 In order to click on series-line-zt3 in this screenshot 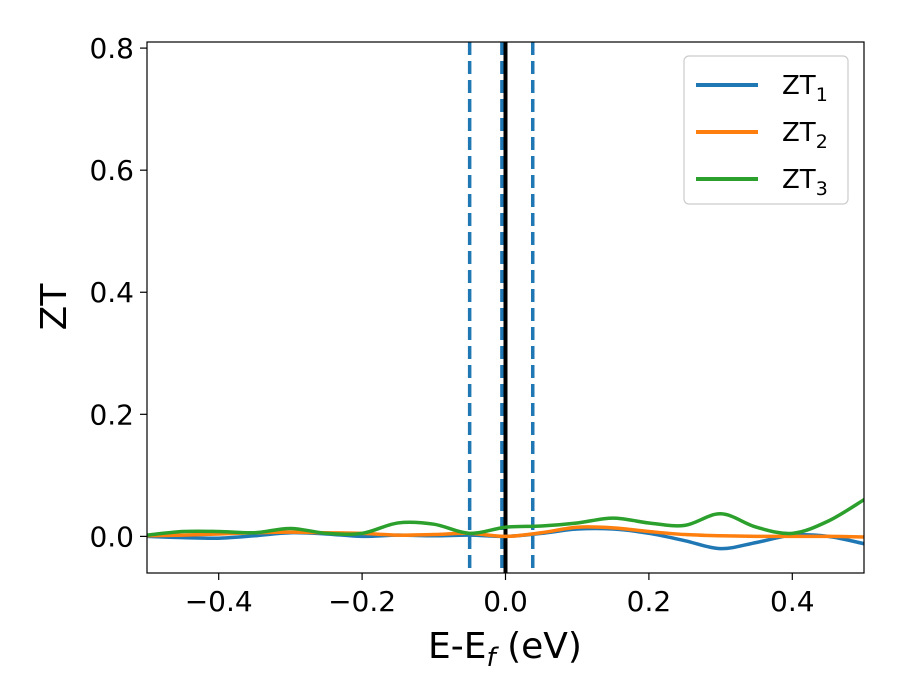, I will do `click(505, 517)`.